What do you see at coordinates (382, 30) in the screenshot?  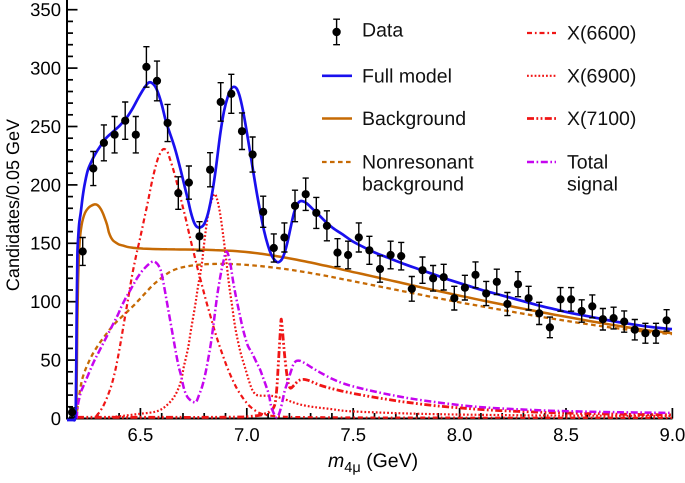 I see `svg-text: Data` at bounding box center [382, 30].